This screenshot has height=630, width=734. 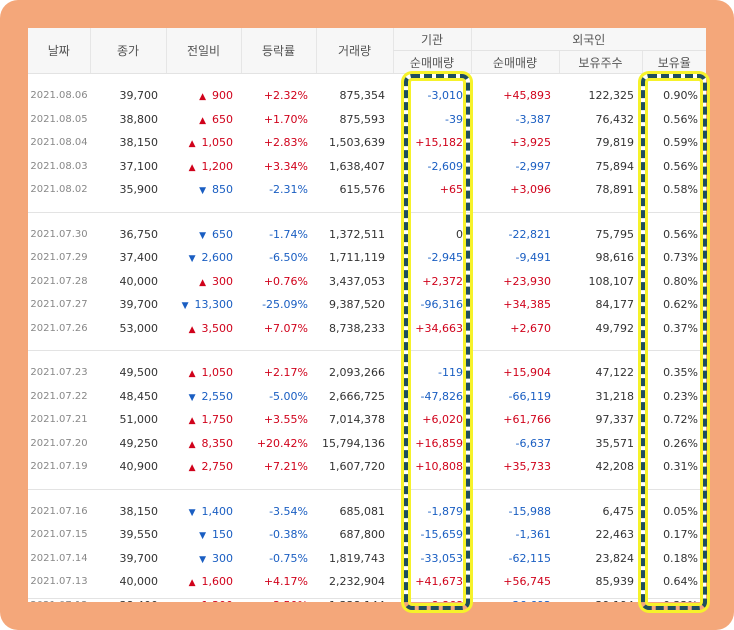 What do you see at coordinates (285, 96) in the screenshot?
I see `cell-rate: +2.32%` at bounding box center [285, 96].